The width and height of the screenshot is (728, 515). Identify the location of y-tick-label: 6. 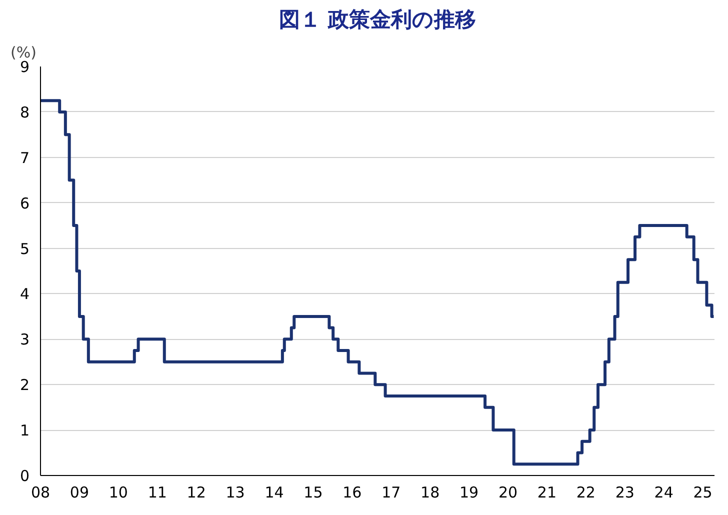
(25, 203).